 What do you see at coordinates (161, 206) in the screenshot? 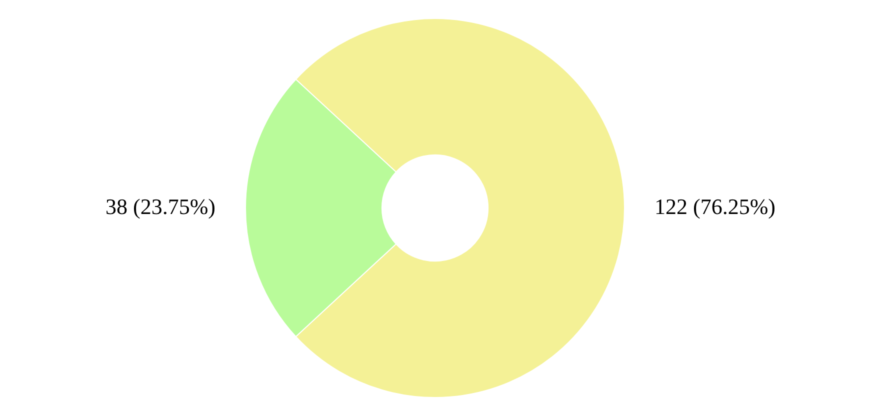
I see `data-label: 38 (23.75%)` at bounding box center [161, 206].